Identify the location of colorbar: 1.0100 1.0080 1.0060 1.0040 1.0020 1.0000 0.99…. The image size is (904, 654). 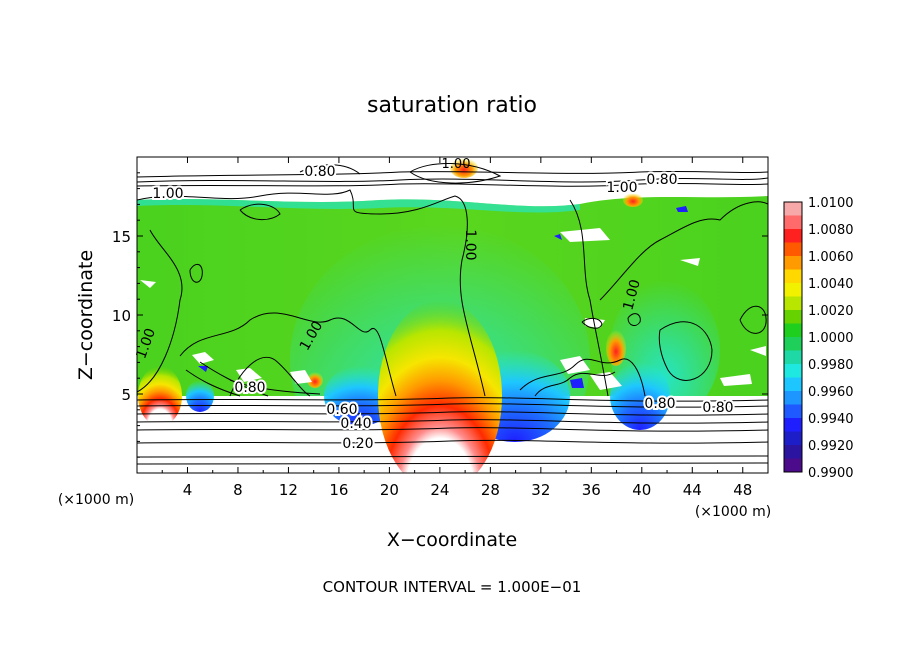
(818, 338).